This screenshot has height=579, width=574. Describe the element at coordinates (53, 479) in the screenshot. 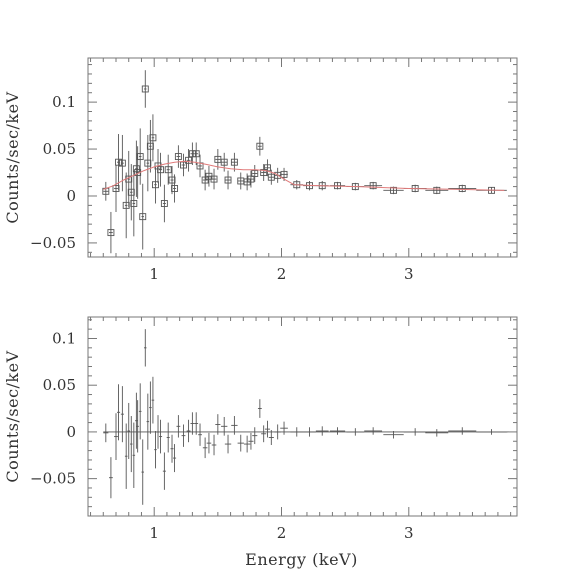

I see `y-tick-label: −0.05` at that location.